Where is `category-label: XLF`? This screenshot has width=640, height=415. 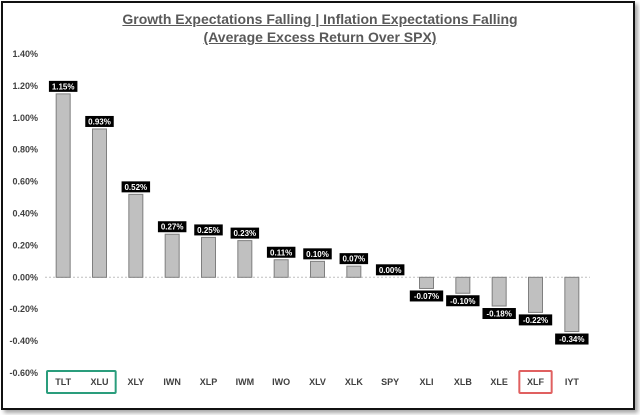 category-label: XLF is located at coordinates (536, 382).